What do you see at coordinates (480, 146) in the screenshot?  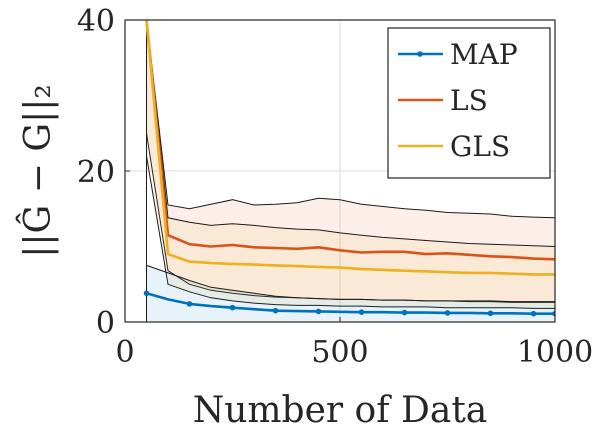 I see `legend-label-gls: GLS` at bounding box center [480, 146].